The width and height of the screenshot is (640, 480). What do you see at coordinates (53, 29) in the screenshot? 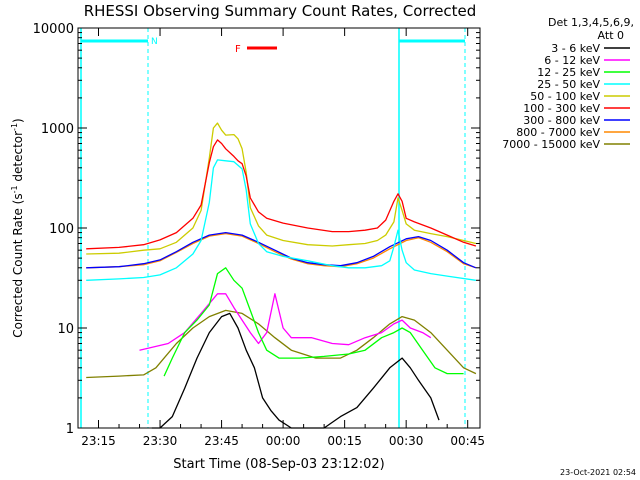
I see `y-tick-label: 10000` at bounding box center [53, 29].